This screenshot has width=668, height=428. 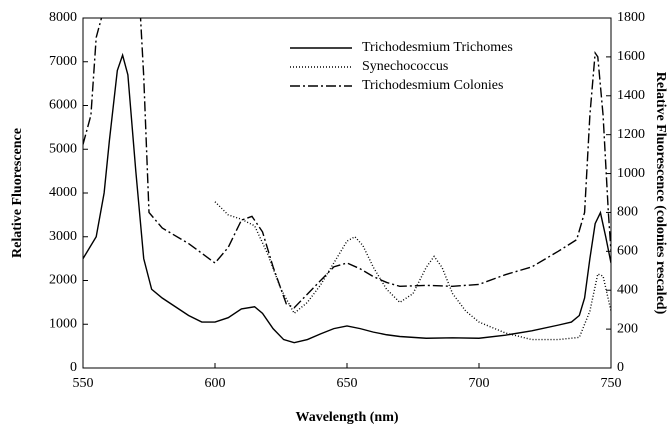 I want to click on y2-tick-label: 1400, so click(x=631, y=95).